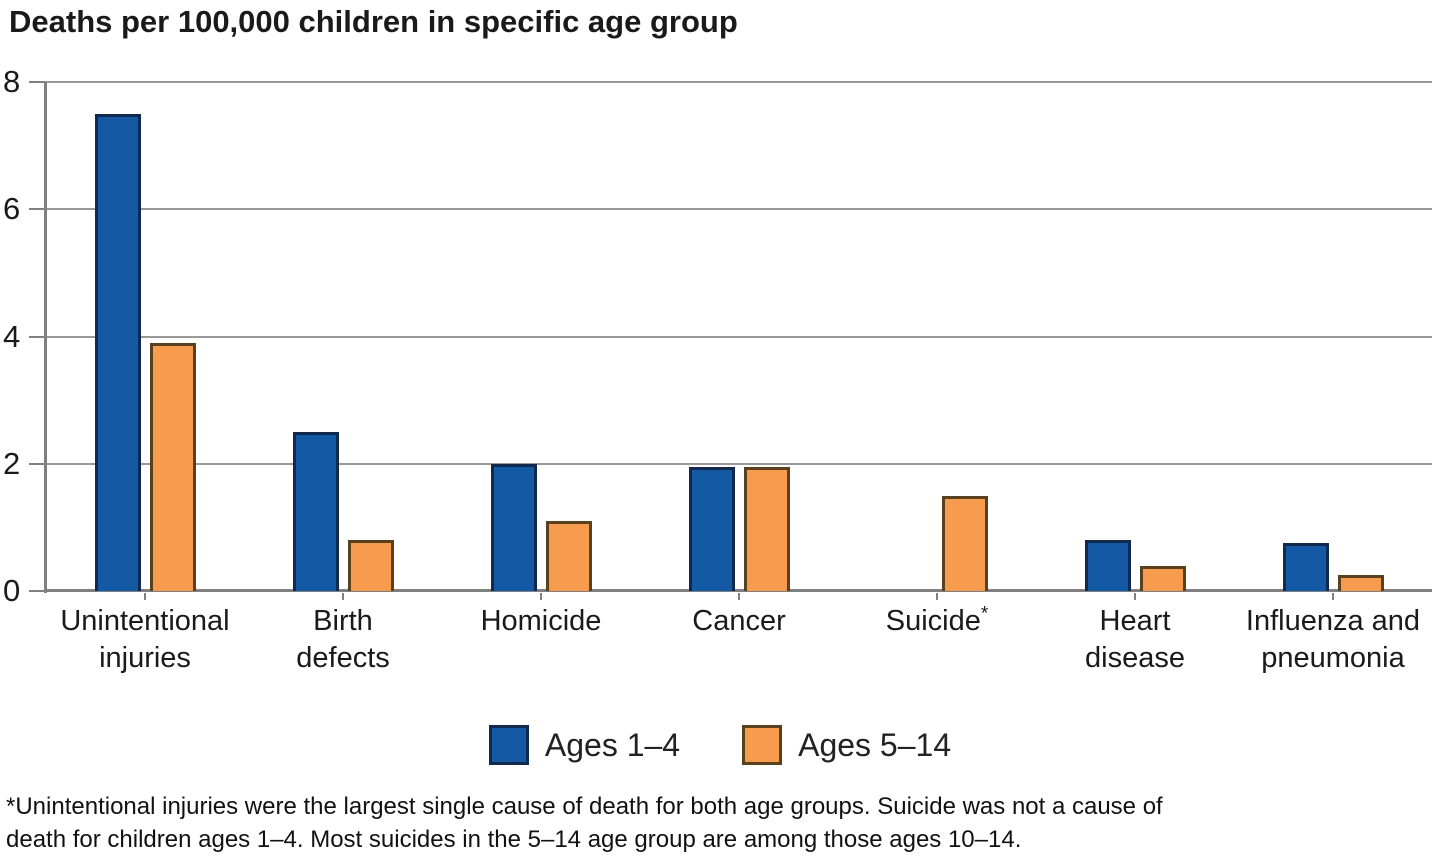 The height and width of the screenshot is (866, 1440). Describe the element at coordinates (514, 527) in the screenshot. I see `bar-ages-1–4-homicide` at that location.